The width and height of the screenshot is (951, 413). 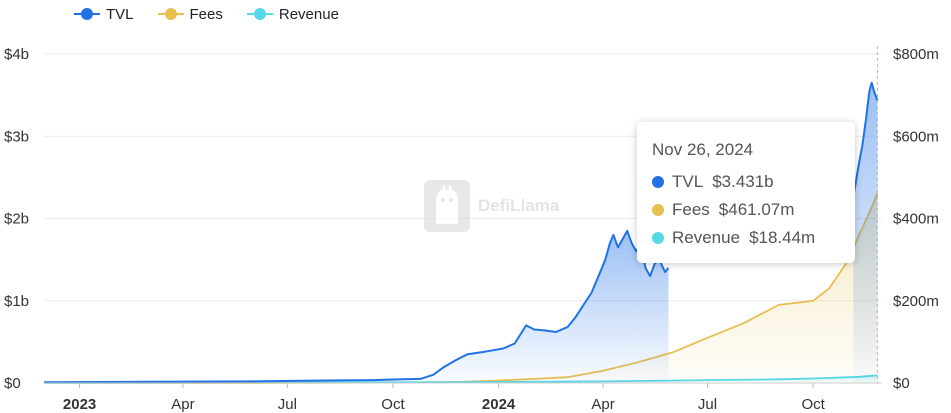 I want to click on legend-item-fees: Fees, so click(x=190, y=14).